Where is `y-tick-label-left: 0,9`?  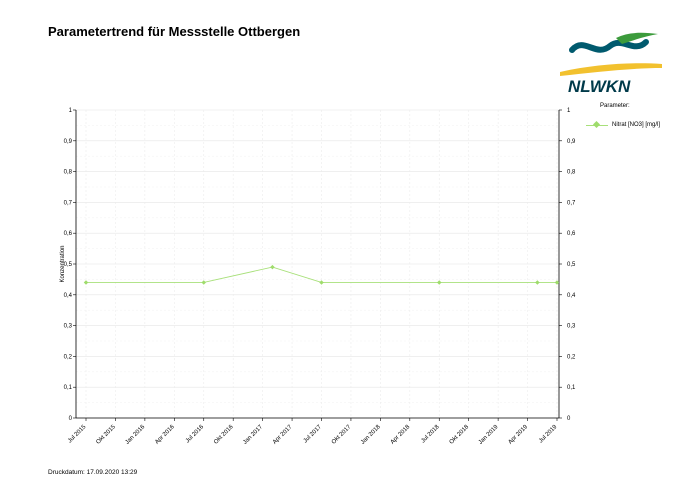 y-tick-label-left: 0,9 is located at coordinates (68, 142).